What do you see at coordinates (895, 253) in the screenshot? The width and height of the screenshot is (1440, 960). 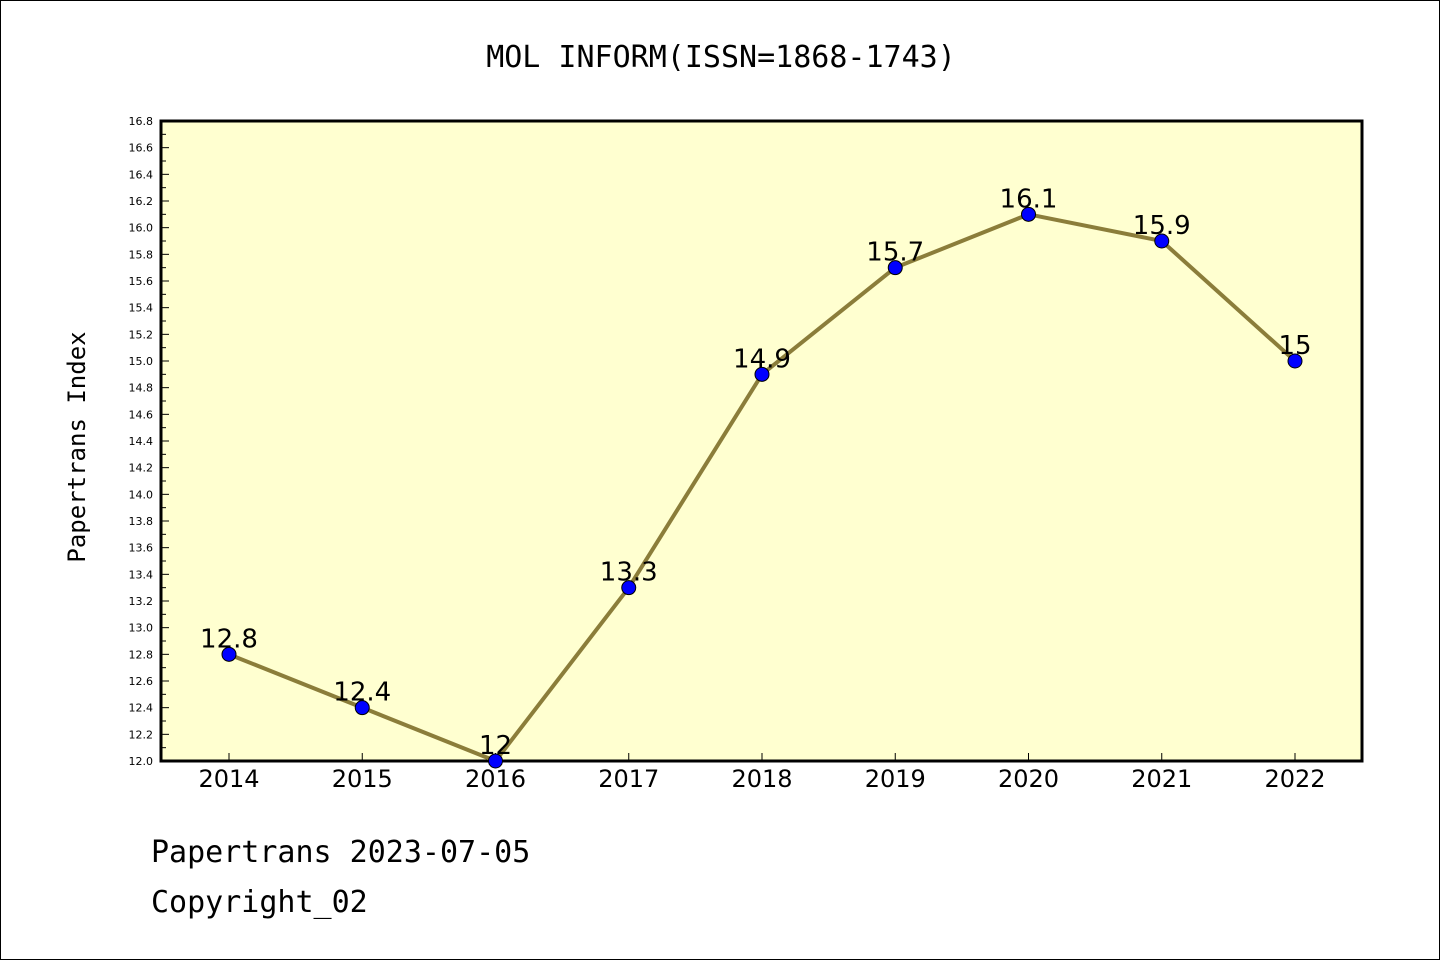 I see `data-label: 15.7` at bounding box center [895, 253].